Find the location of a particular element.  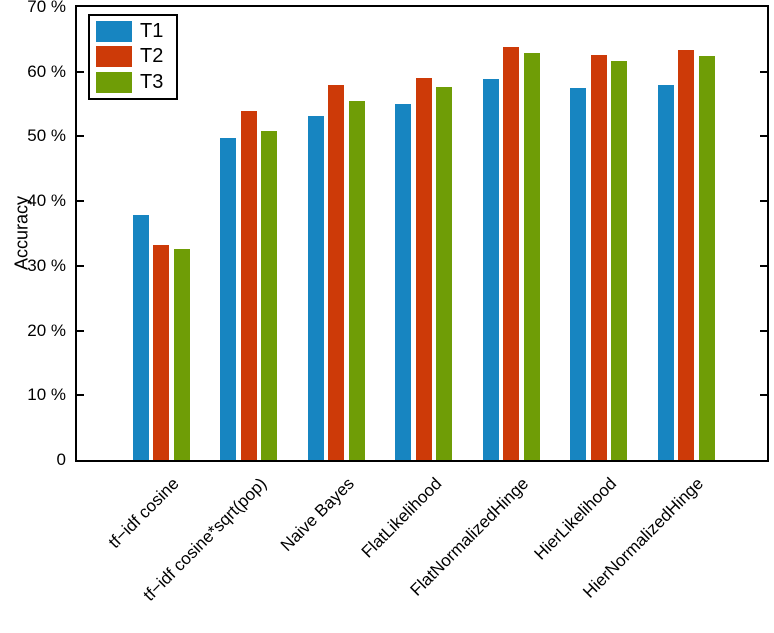

bar-T2-group1 is located at coordinates (161, 352).